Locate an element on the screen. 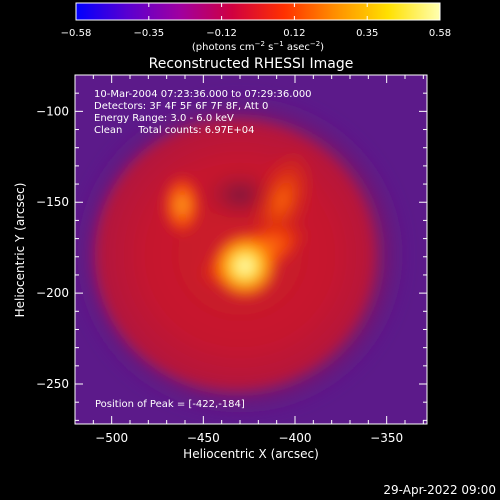 This screenshot has width=500, height=500. colorbar-tick-label: −0.58 is located at coordinates (76, 33).